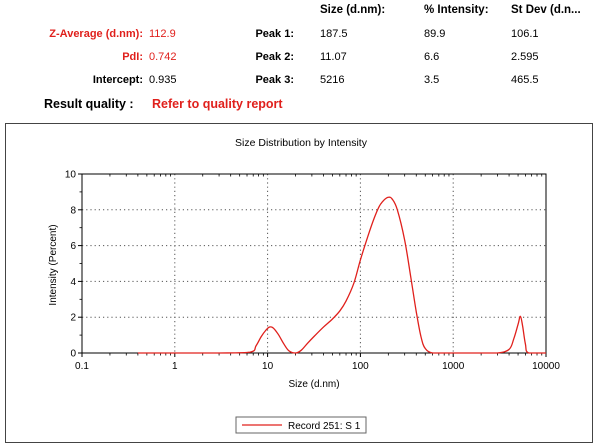 The width and height of the screenshot is (600, 448). Describe the element at coordinates (525, 80) in the screenshot. I see `peak-stdev: 465.5` at that location.